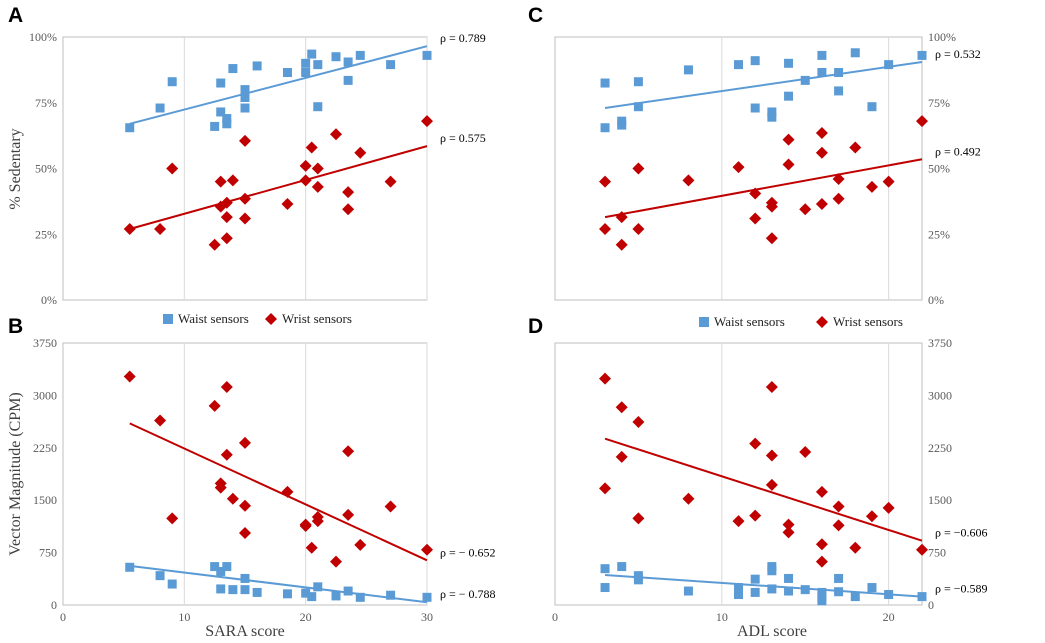 The width and height of the screenshot is (1045, 643). Describe the element at coordinates (168, 319) in the screenshot. I see `legend-top-waist-marker` at that location.